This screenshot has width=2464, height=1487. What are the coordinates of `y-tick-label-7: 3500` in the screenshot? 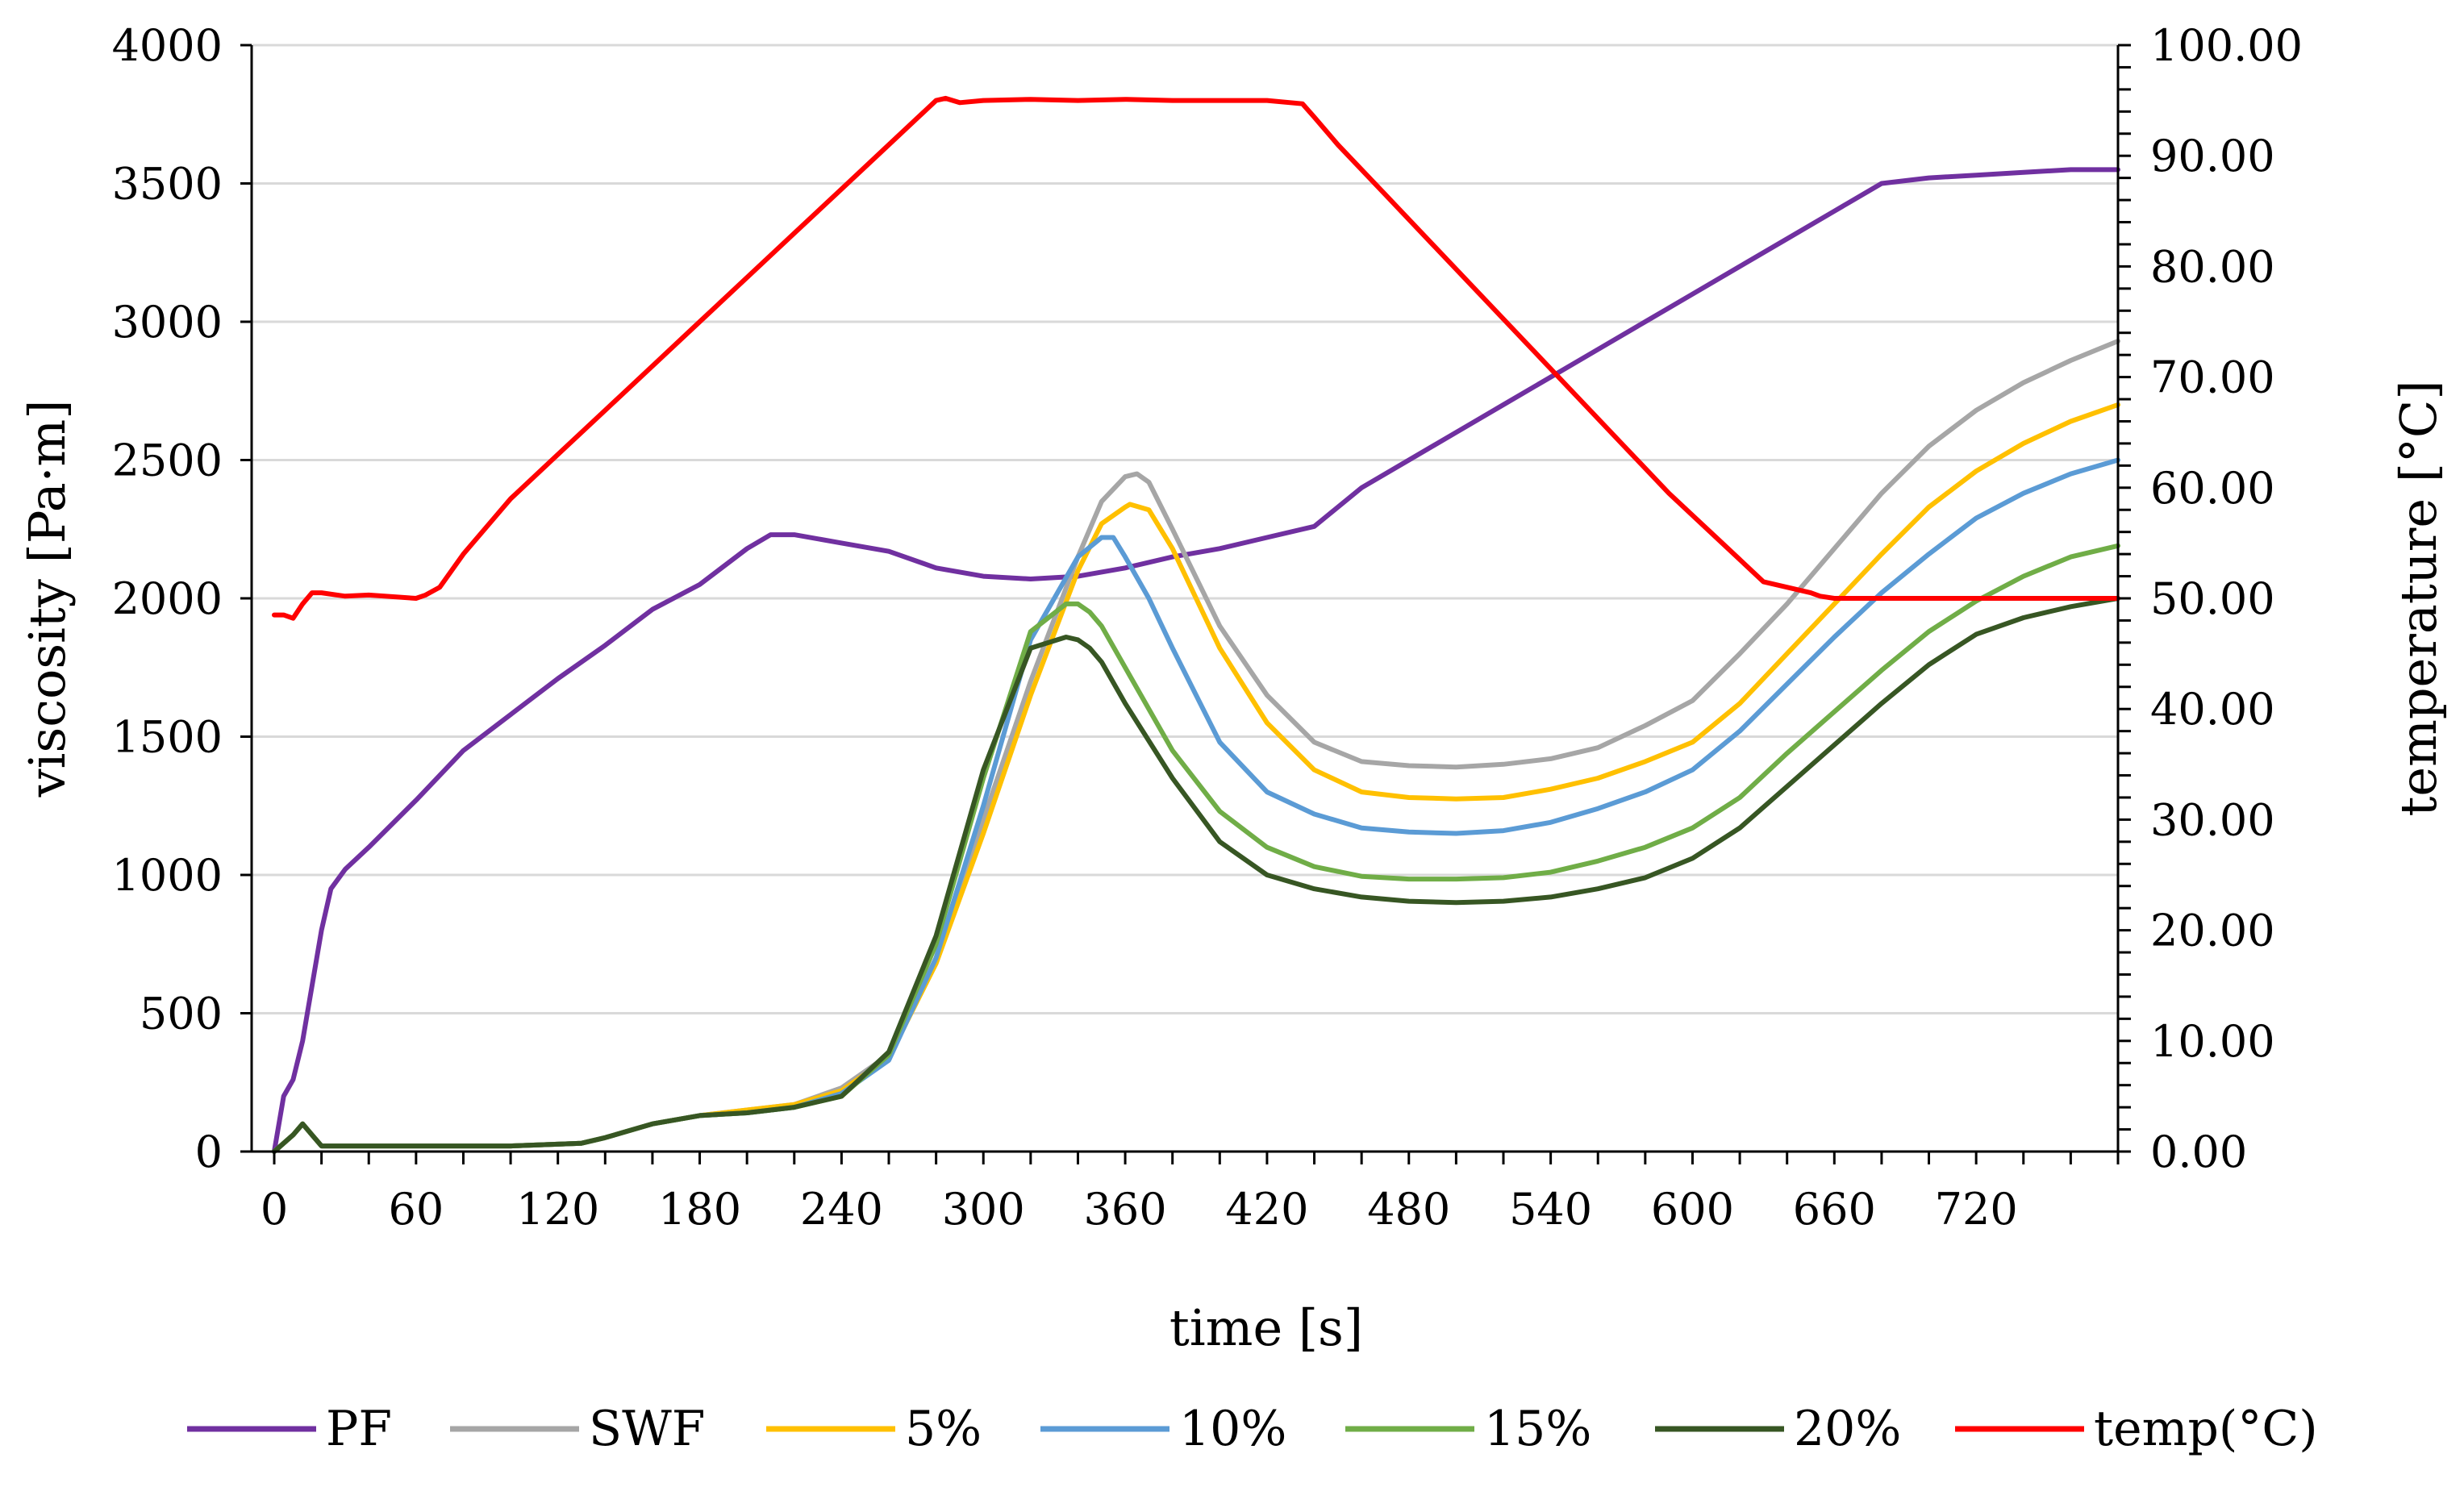 It's located at (167, 184).